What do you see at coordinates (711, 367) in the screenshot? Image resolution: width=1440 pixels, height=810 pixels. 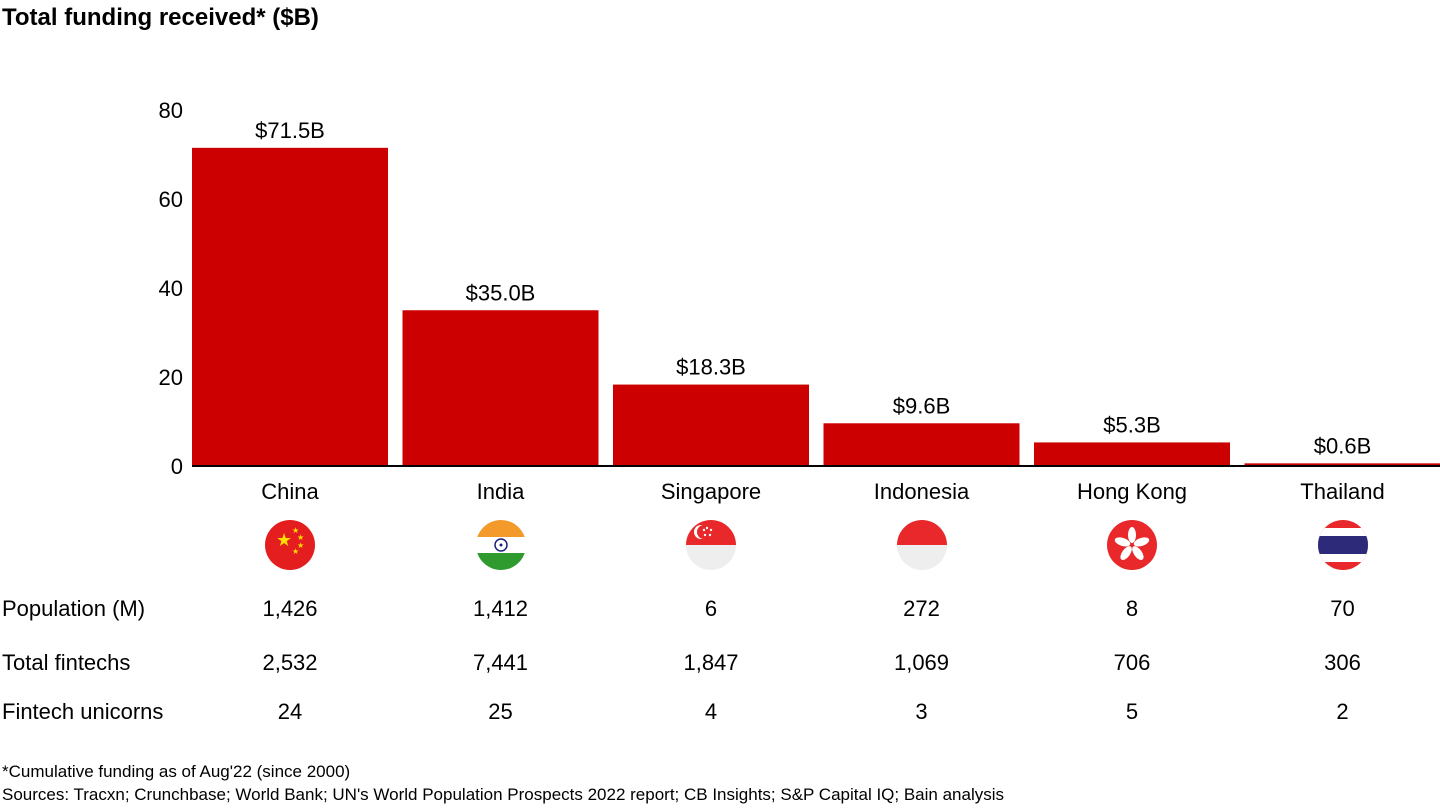 I see `data-label: $18.3B` at bounding box center [711, 367].